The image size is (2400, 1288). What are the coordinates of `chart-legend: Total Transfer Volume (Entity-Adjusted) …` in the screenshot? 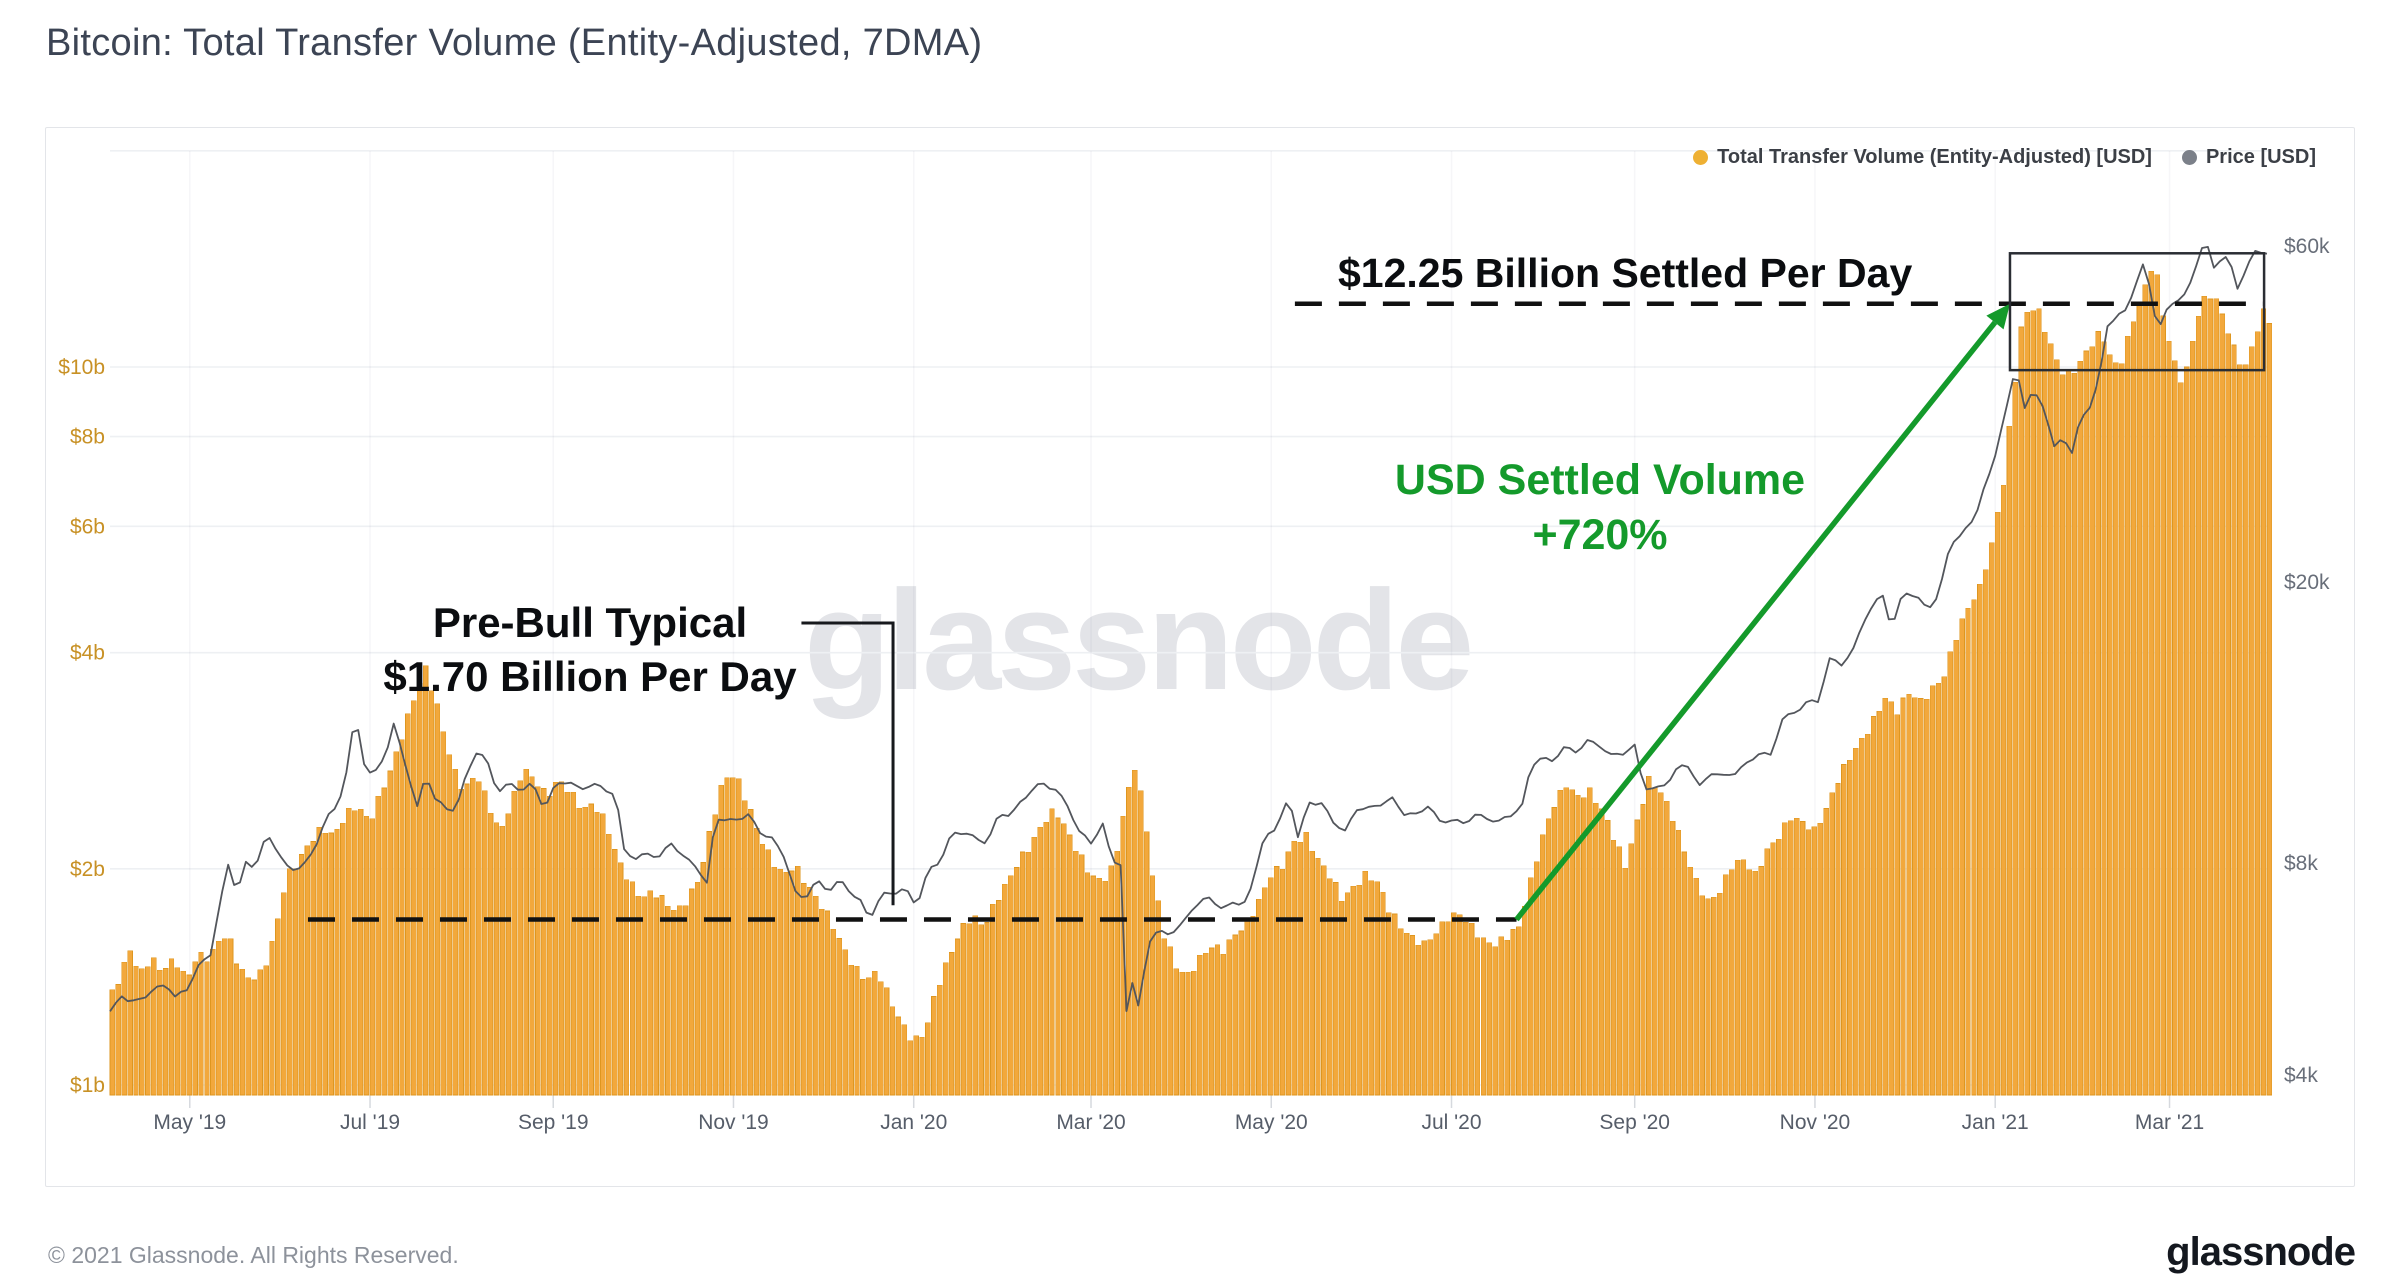 It's located at (2004, 157).